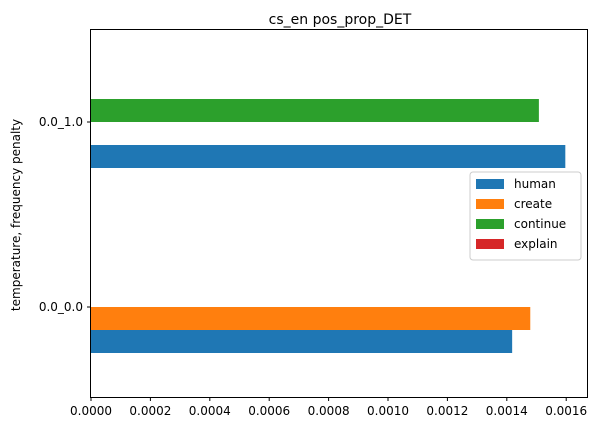  I want to click on legend-label-continue: continue, so click(540, 224).